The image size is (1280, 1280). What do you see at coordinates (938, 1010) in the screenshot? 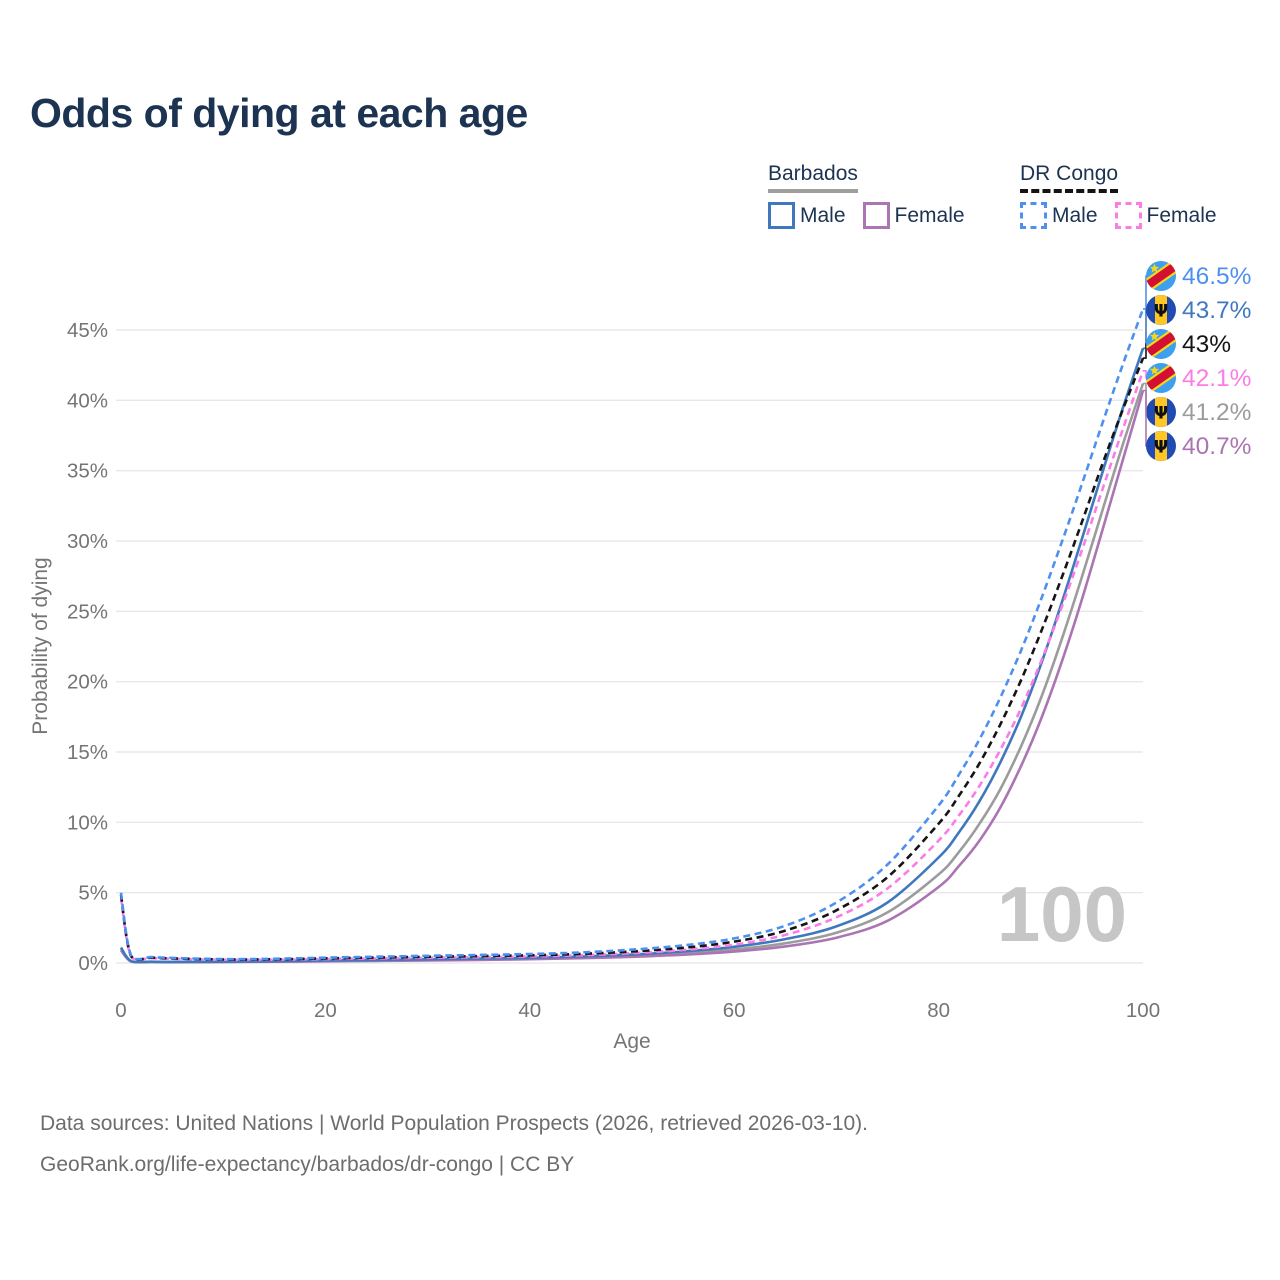
I see `x-tick-label: 80` at bounding box center [938, 1010].